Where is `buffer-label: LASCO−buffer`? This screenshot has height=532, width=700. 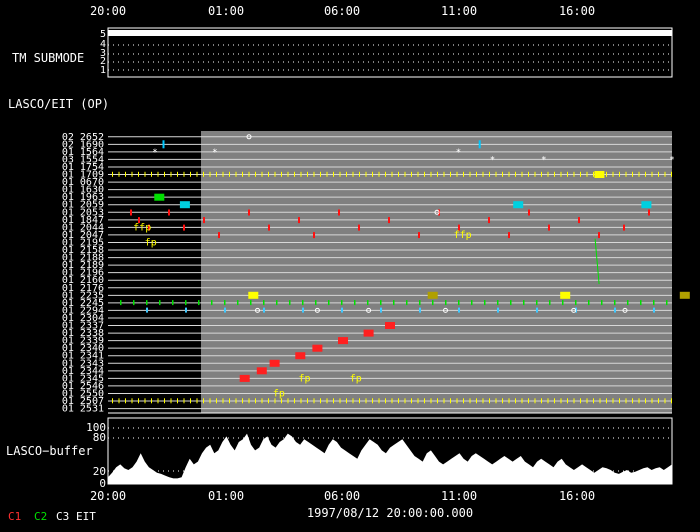
buffer-label: LASCO−buffer is located at coordinates (49, 451).